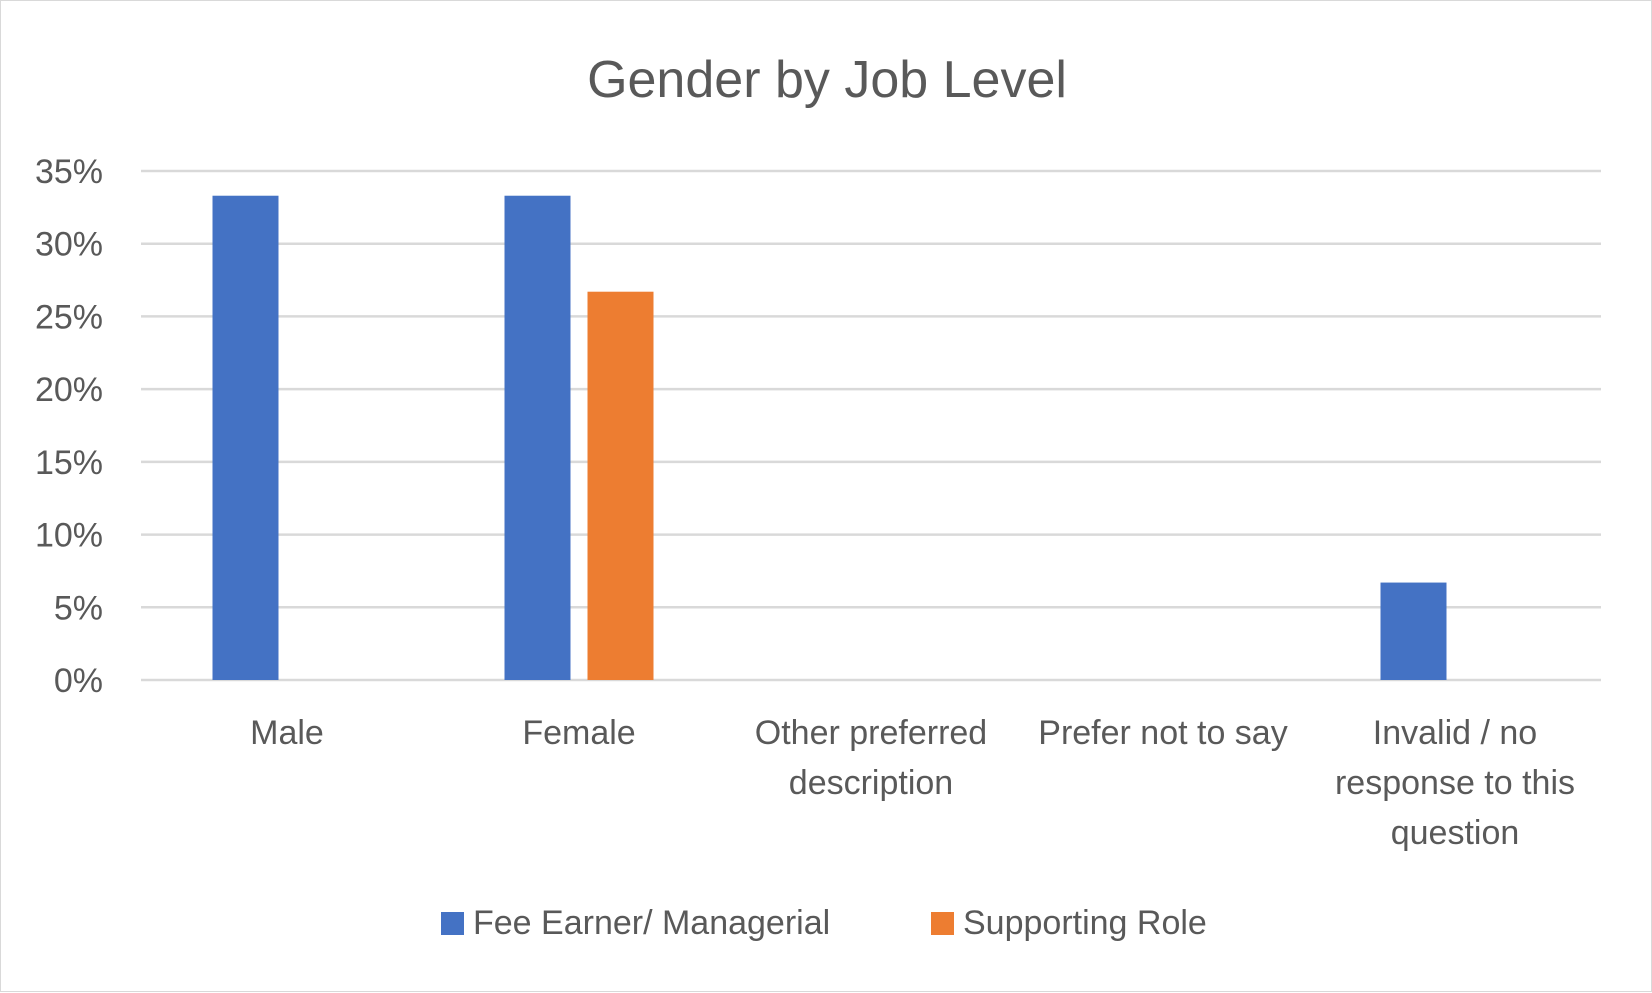 The image size is (1652, 993). What do you see at coordinates (651, 923) in the screenshot?
I see `legend-label: Fee Earner/ Managerial` at bounding box center [651, 923].